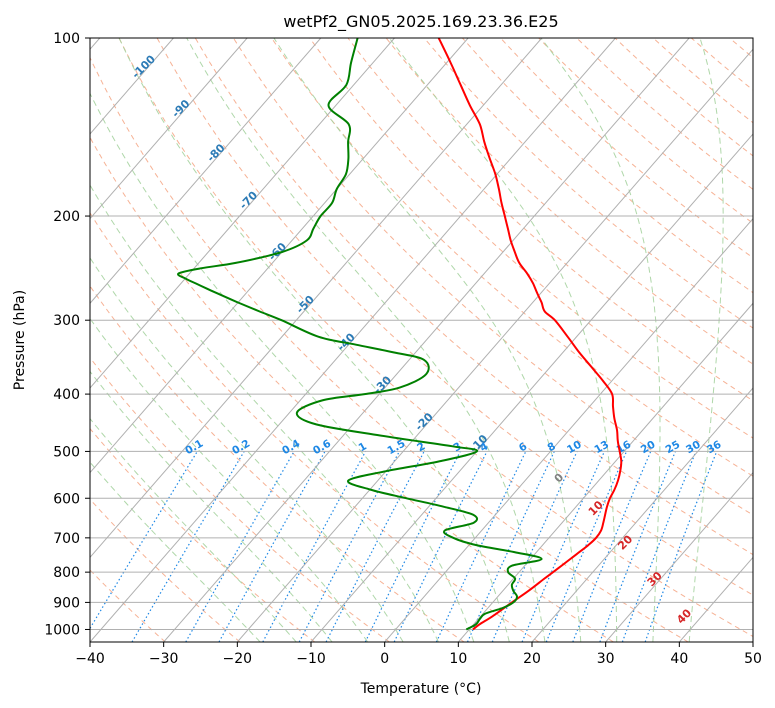  I want to click on x-tick-label: −20, so click(238, 659).